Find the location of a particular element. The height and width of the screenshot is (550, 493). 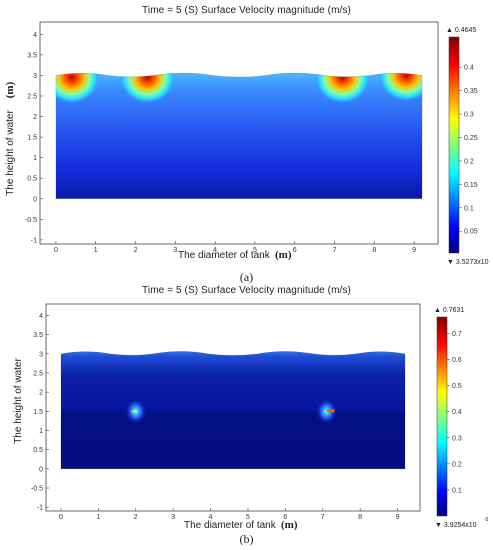

colorbar-tick-label: 0.25 is located at coordinates (471, 138).